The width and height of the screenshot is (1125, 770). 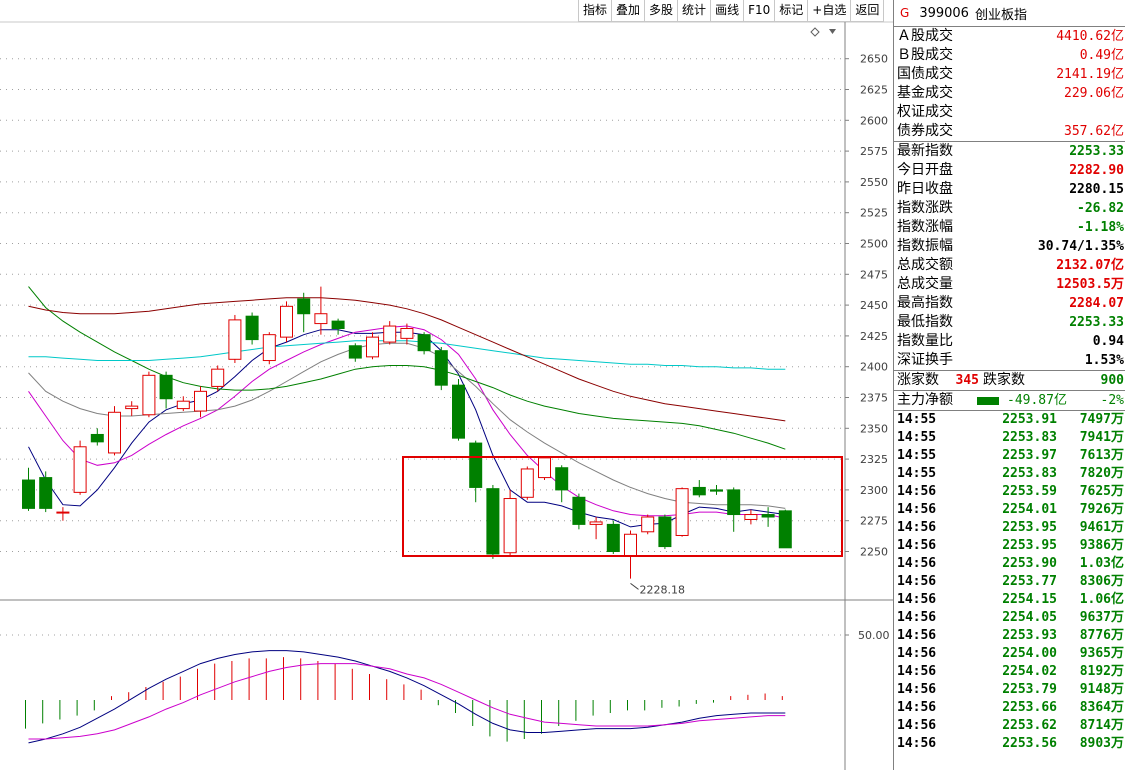 I want to click on y-tick-label: 2350, so click(x=874, y=428).